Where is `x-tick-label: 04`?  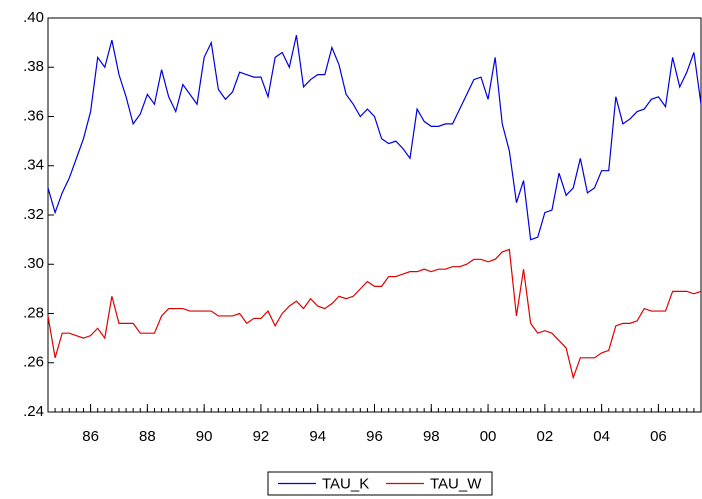 x-tick-label: 04 is located at coordinates (601, 436).